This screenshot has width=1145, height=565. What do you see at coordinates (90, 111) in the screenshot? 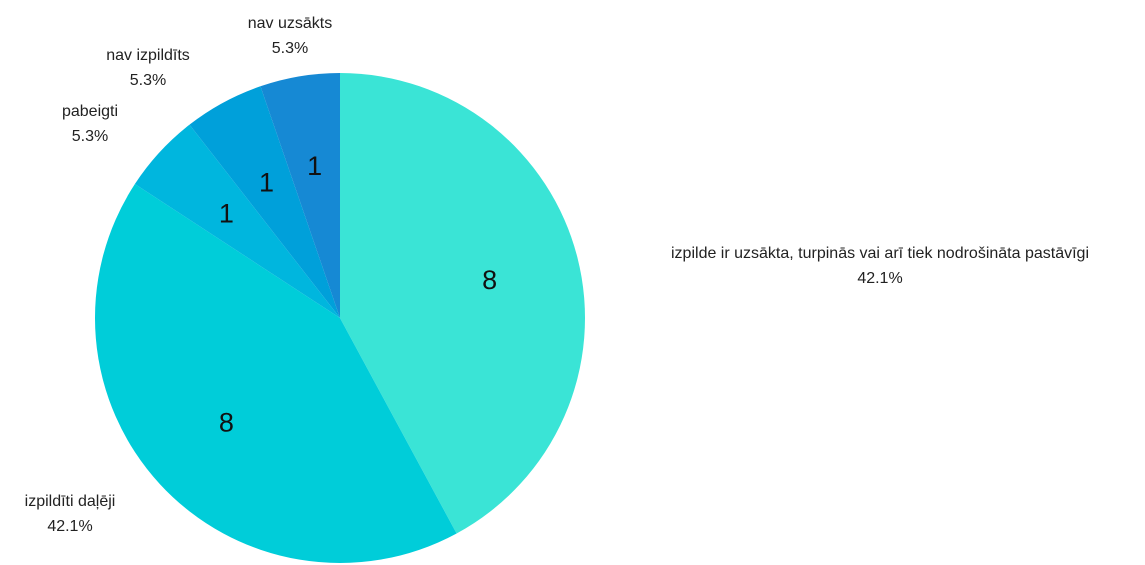
I see `slice-category-label: pabeigti` at bounding box center [90, 111].